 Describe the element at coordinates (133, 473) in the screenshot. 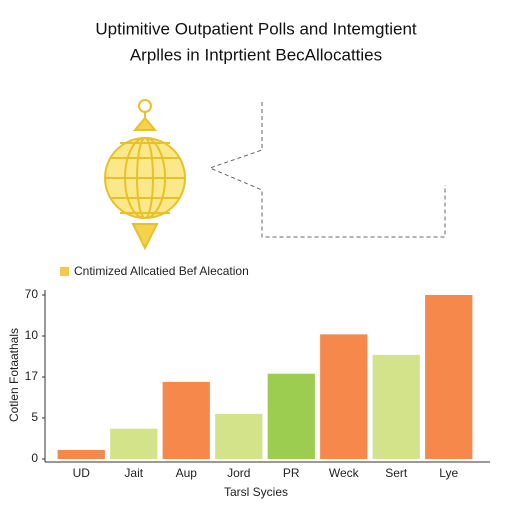

I see `x-tick-label: Jait` at that location.